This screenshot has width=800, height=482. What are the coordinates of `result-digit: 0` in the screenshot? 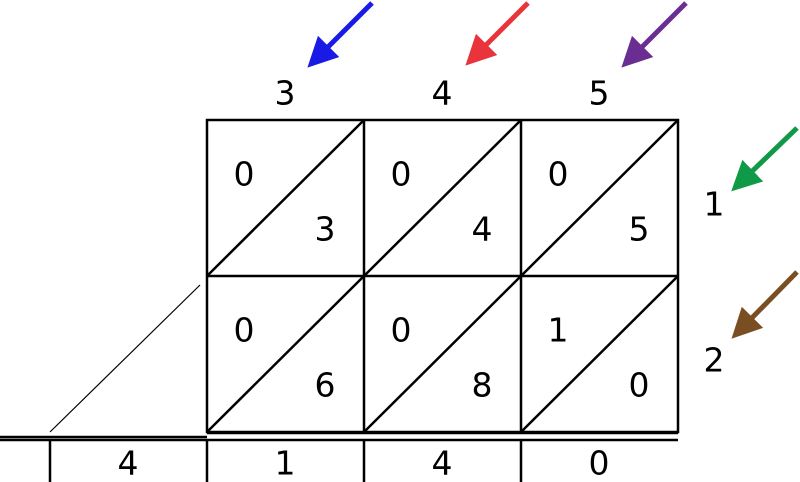 It's located at (599, 463).